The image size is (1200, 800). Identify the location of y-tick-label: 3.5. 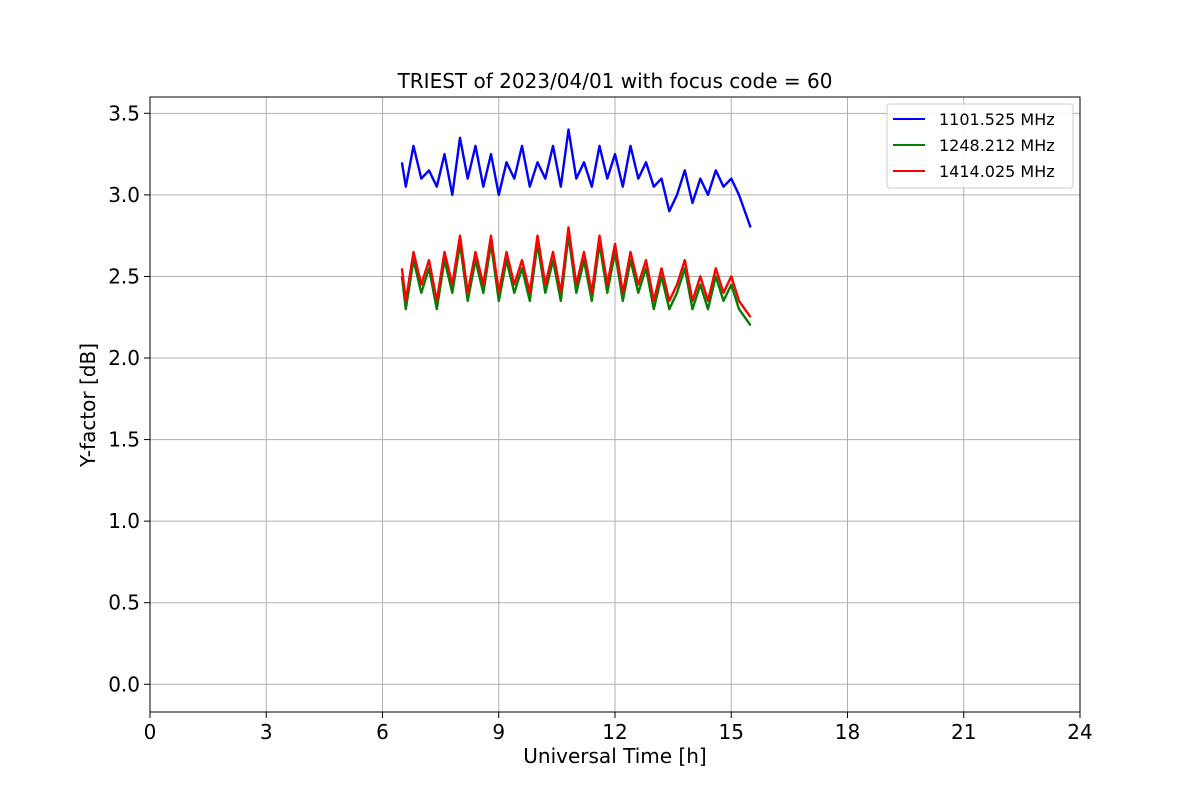
(124, 113).